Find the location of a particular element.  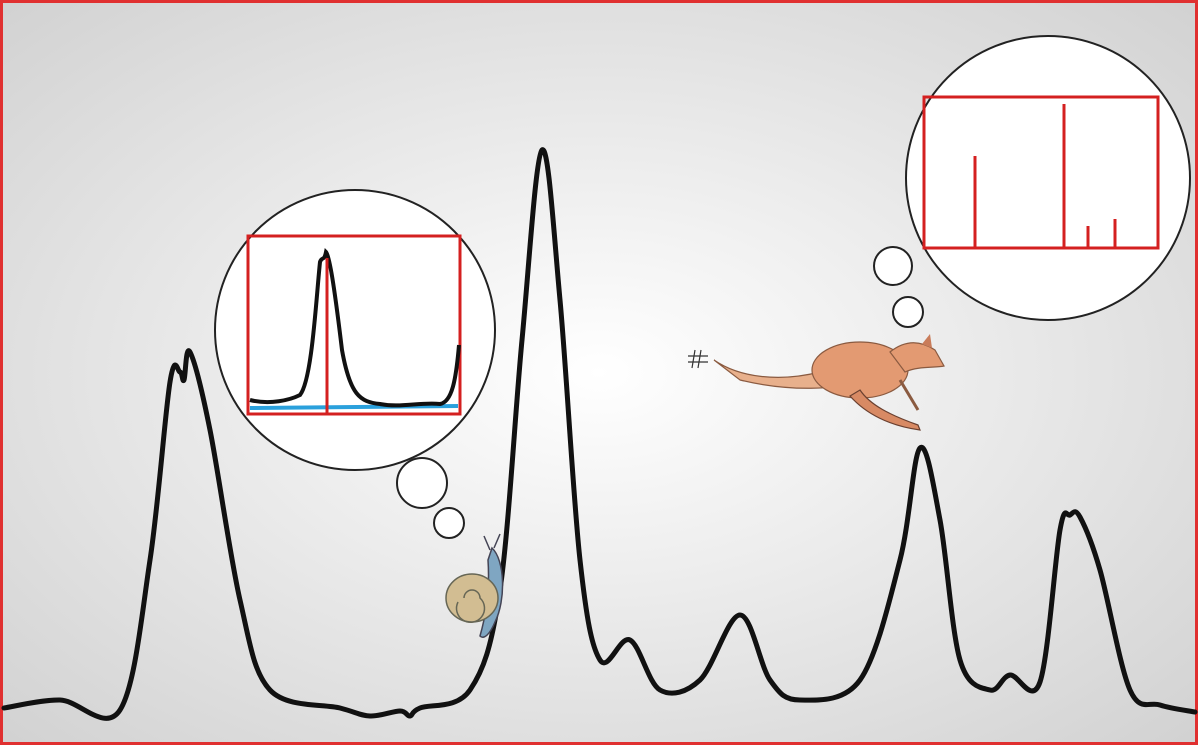

snail-shell is located at coordinates (472, 598).